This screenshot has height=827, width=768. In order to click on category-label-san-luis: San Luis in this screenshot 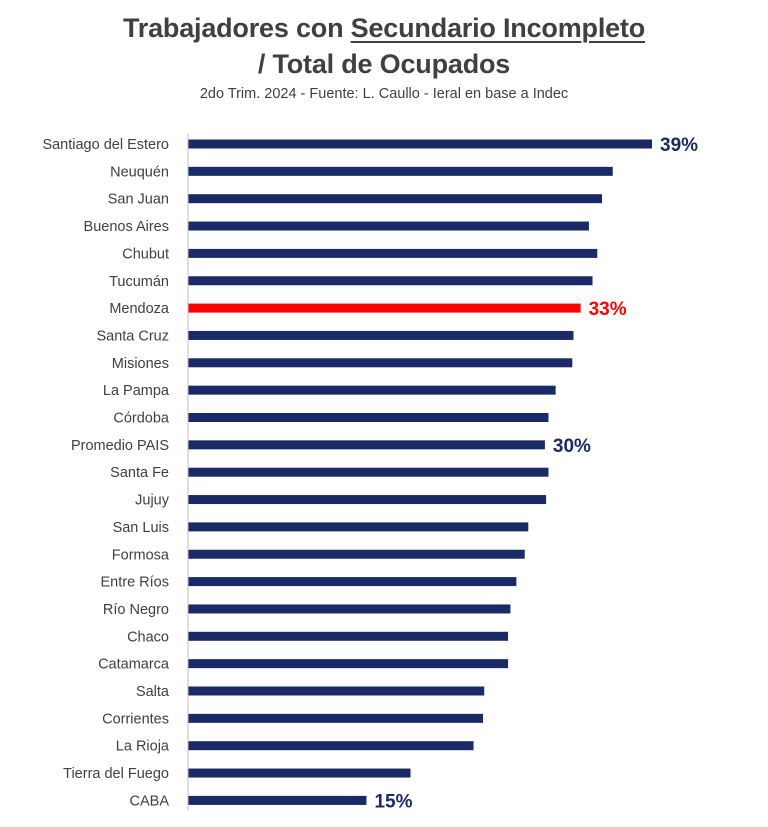, I will do `click(141, 528)`.